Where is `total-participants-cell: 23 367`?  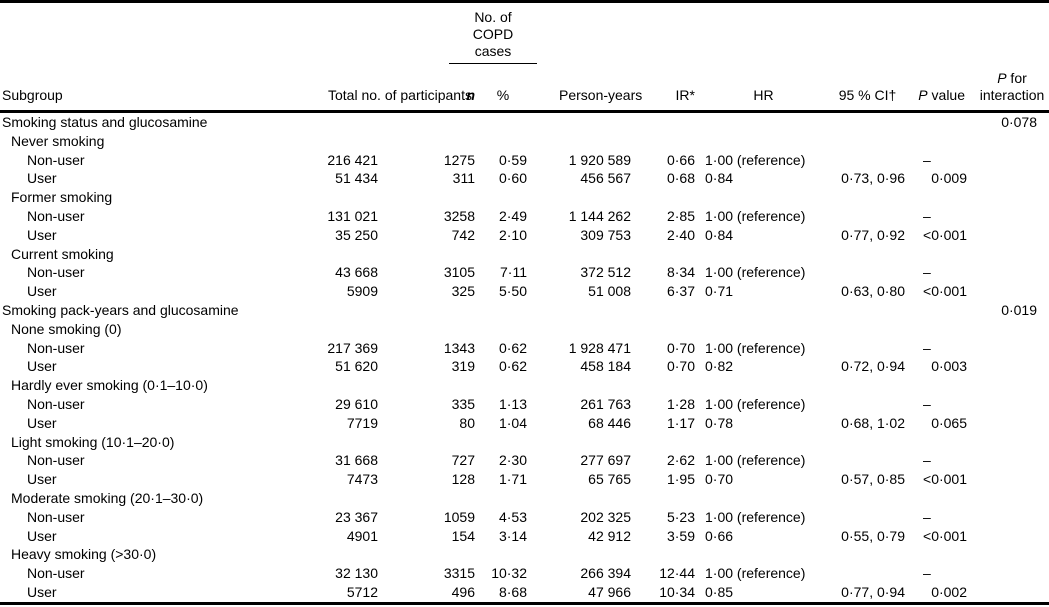 total-participants-cell: 23 367 is located at coordinates (356, 516).